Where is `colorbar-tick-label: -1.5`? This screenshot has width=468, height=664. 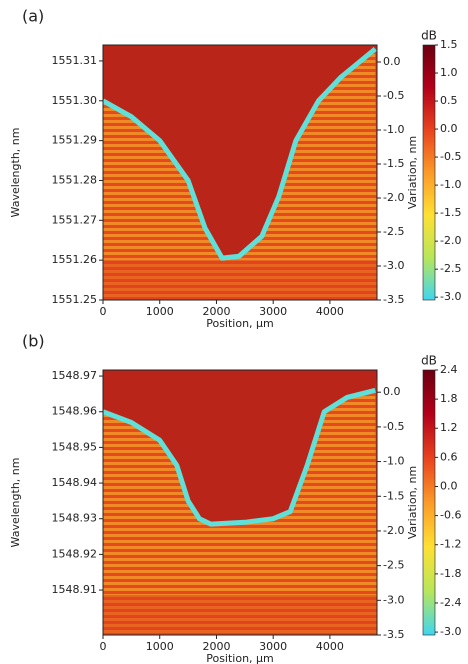
colorbar-tick-label: -1.5 is located at coordinates (450, 212).